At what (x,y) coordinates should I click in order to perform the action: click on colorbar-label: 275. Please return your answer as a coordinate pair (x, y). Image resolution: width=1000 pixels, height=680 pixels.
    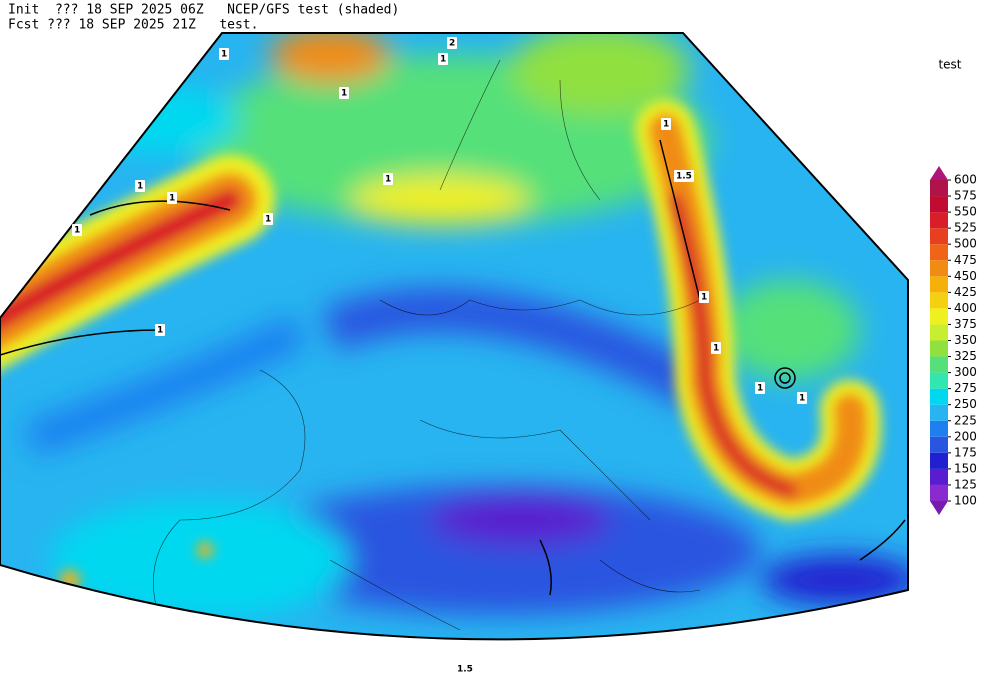
    Looking at the image, I should click on (965, 388).